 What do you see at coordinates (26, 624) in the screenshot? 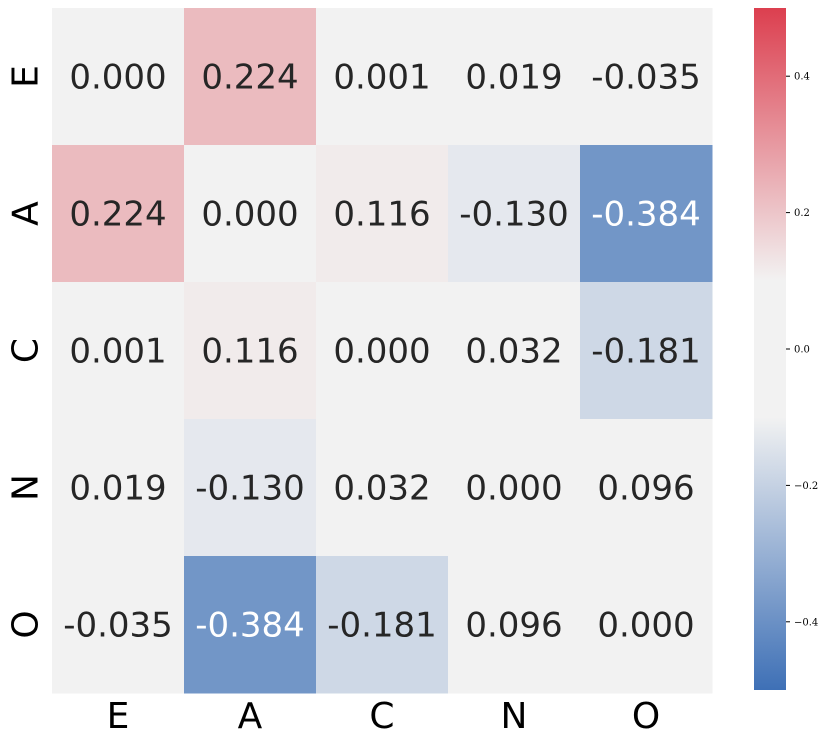
I see `y-tick-label: O` at bounding box center [26, 624].